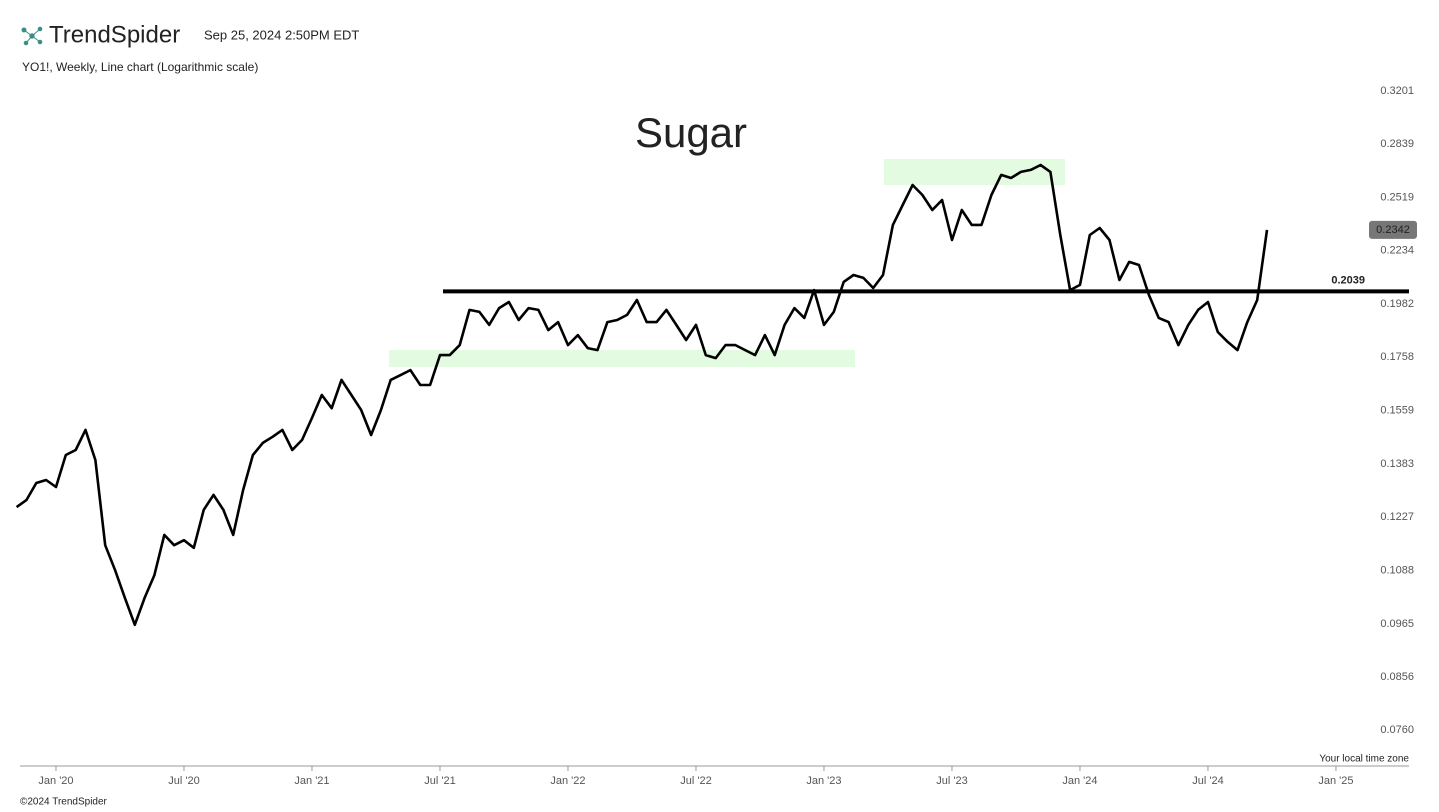 This screenshot has height=812, width=1439. I want to click on y-tick-label: 0.1088, so click(1397, 570).